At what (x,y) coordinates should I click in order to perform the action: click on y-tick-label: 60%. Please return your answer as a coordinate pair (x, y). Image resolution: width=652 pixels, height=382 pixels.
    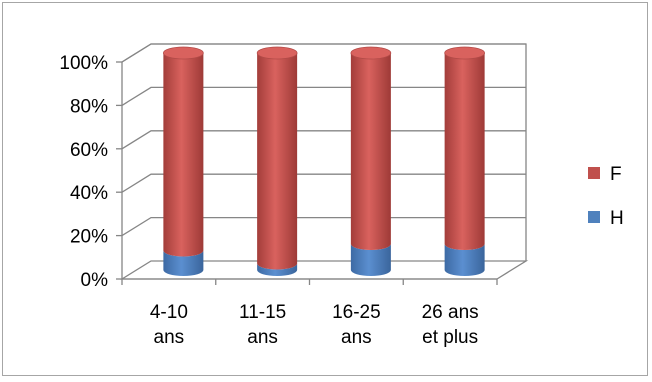
    Looking at the image, I should click on (89, 150).